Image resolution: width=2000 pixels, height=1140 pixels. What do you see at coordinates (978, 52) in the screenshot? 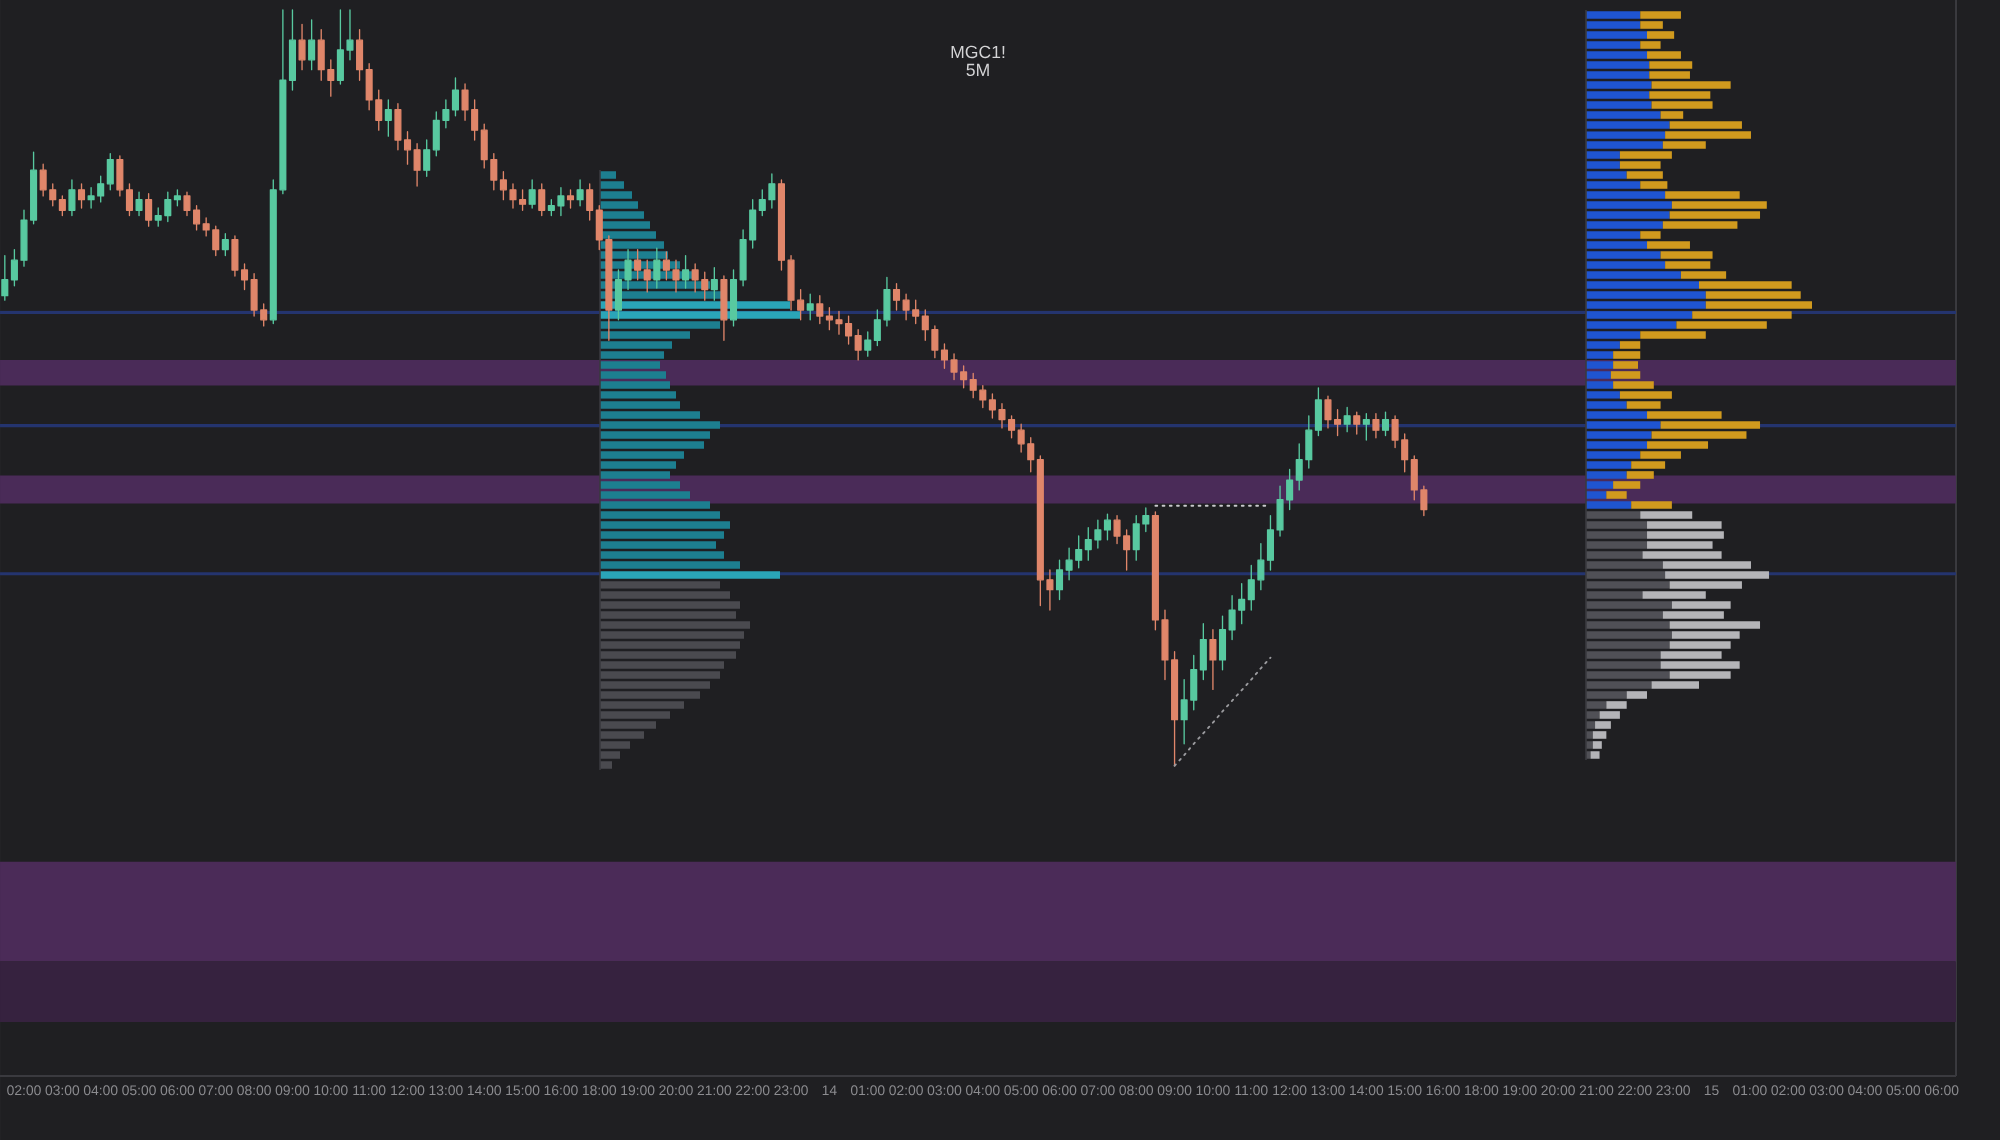
I see `text: MGC1!` at bounding box center [978, 52].